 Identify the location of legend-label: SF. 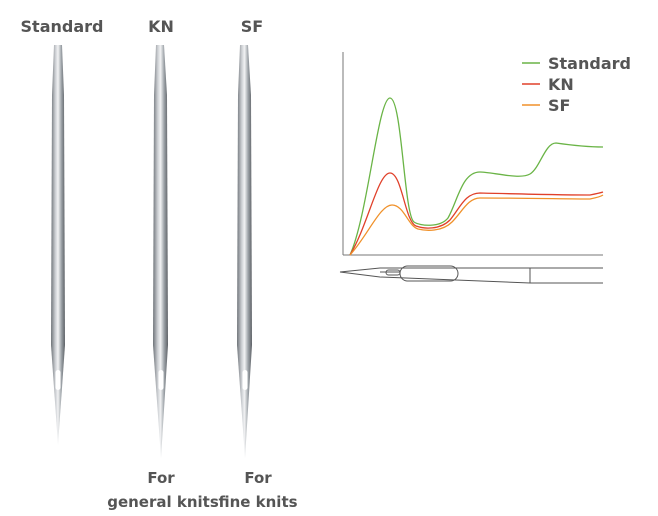
(559, 105).